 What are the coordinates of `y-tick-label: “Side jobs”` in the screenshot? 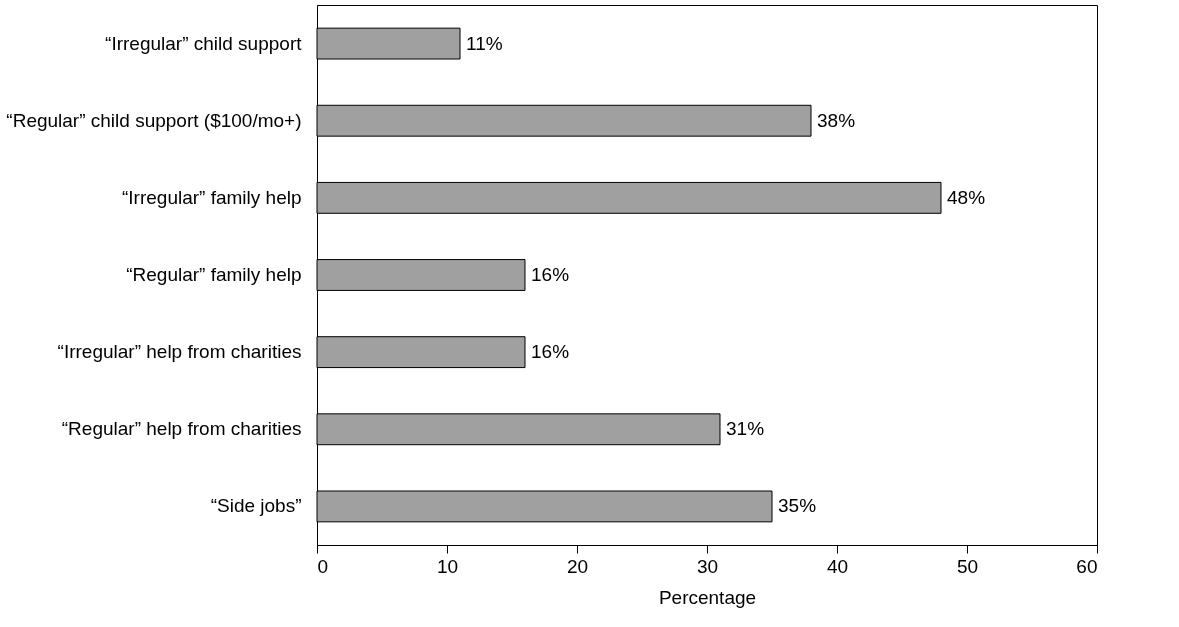 It's located at (256, 506).